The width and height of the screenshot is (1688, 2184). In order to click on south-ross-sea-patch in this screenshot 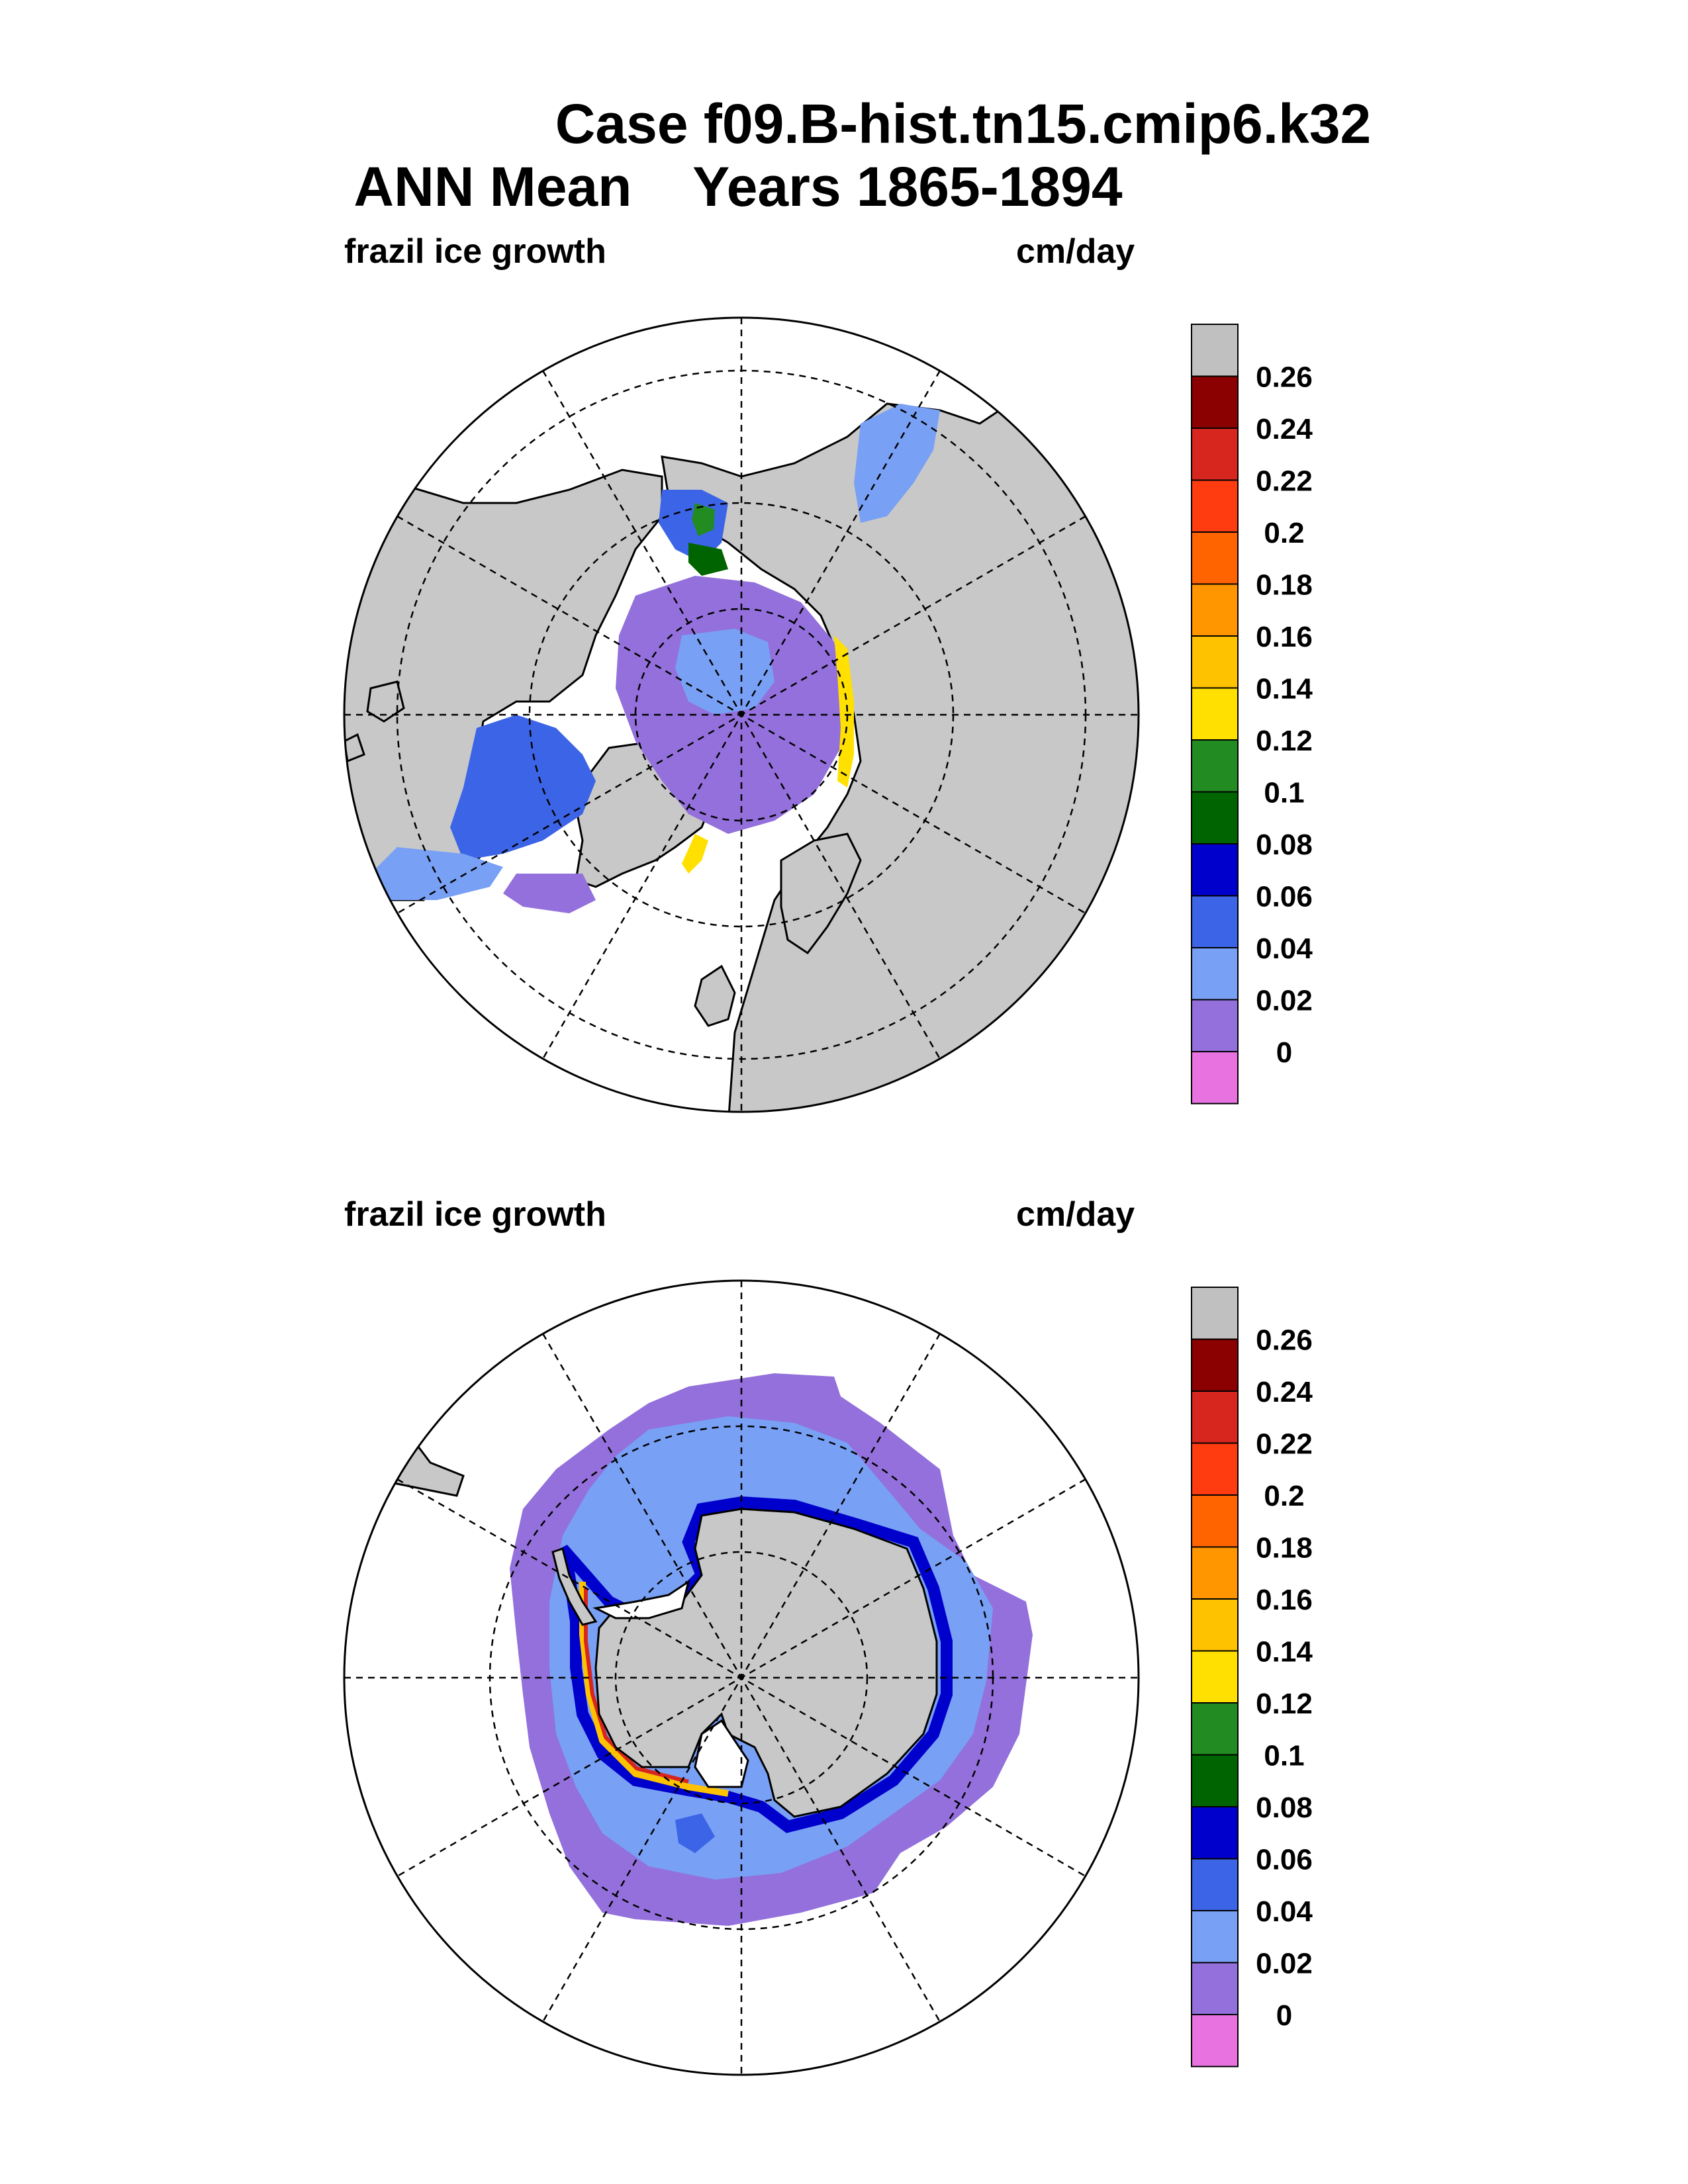, I will do `click(695, 1833)`.